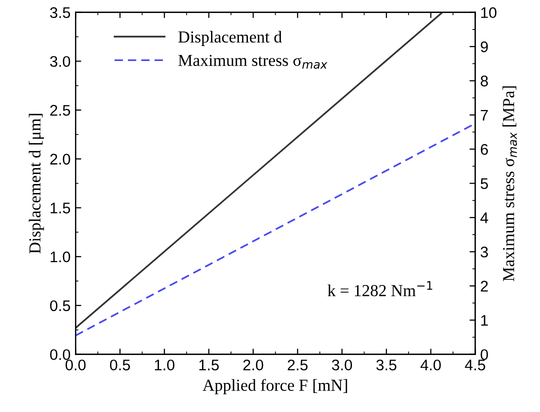 The height and width of the screenshot is (412, 540). I want to click on y-tick-label: 0.0, so click(60, 354).